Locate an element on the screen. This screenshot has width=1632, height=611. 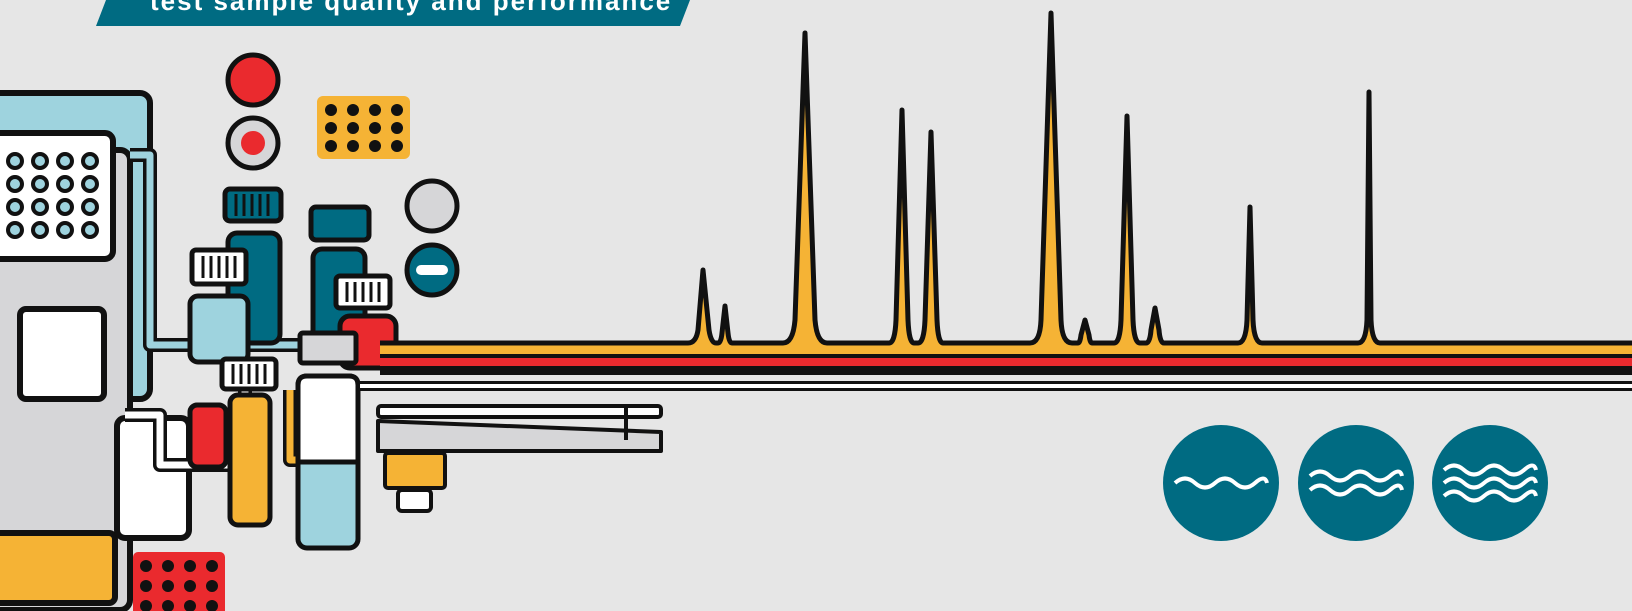
colored-reservoirs is located at coordinates (230, 460).